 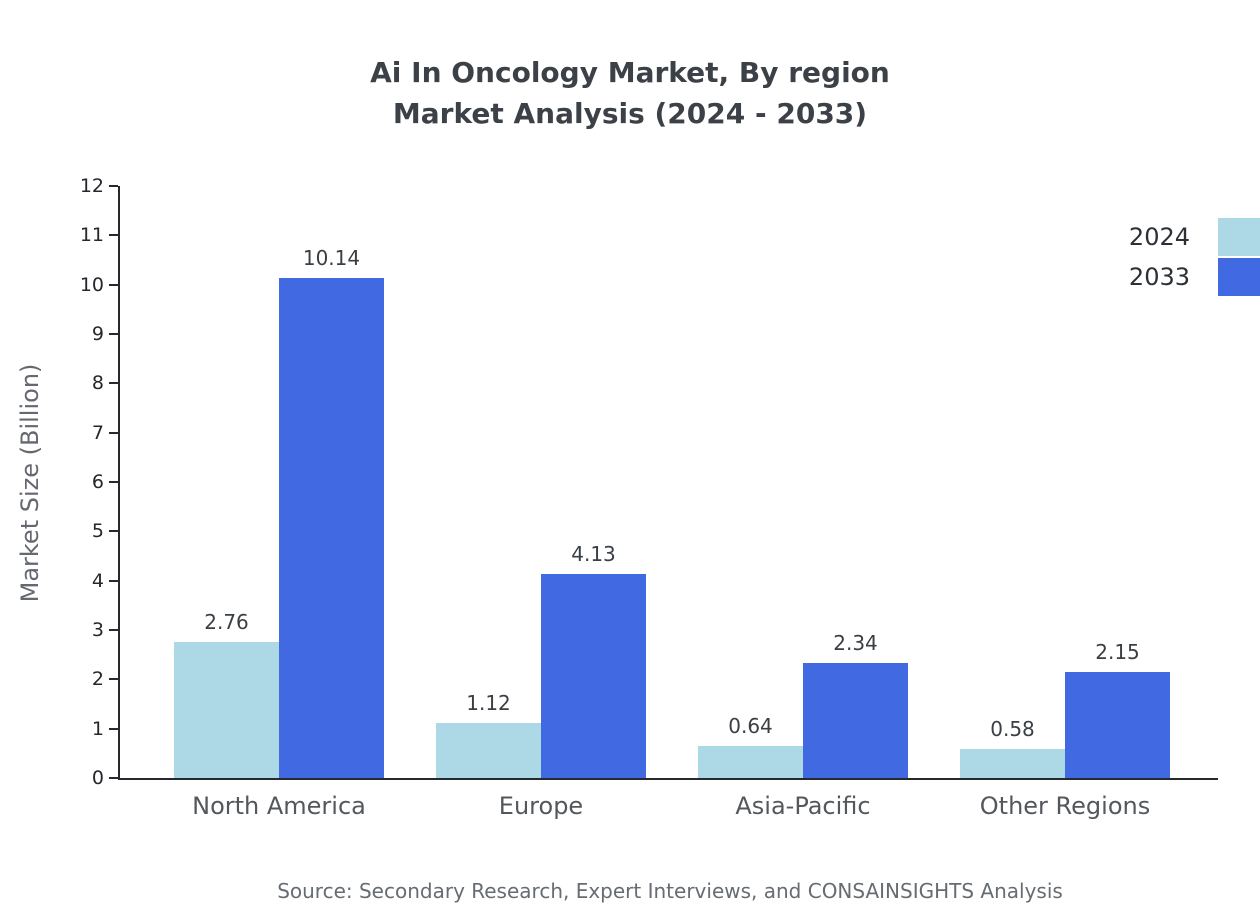 What do you see at coordinates (1194, 277) in the screenshot?
I see `legend-item: 2033` at bounding box center [1194, 277].